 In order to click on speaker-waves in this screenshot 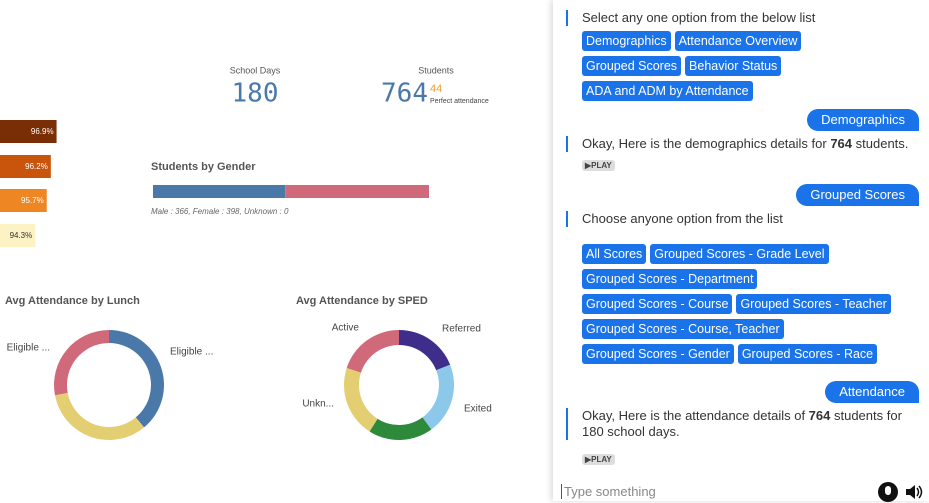, I will do `click(919, 492)`.